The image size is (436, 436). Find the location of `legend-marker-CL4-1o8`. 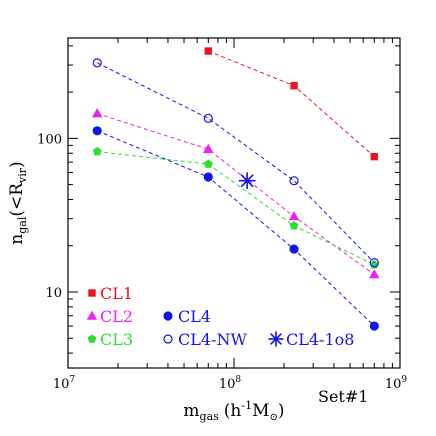

legend-marker-CL4-1o8 is located at coordinates (276, 339).